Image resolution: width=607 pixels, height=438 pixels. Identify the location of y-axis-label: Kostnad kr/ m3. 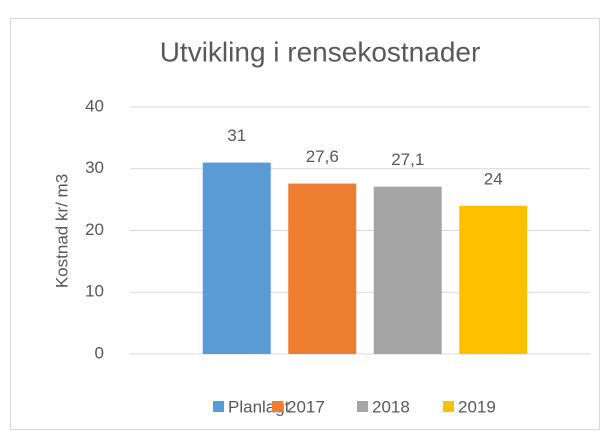
(61, 231).